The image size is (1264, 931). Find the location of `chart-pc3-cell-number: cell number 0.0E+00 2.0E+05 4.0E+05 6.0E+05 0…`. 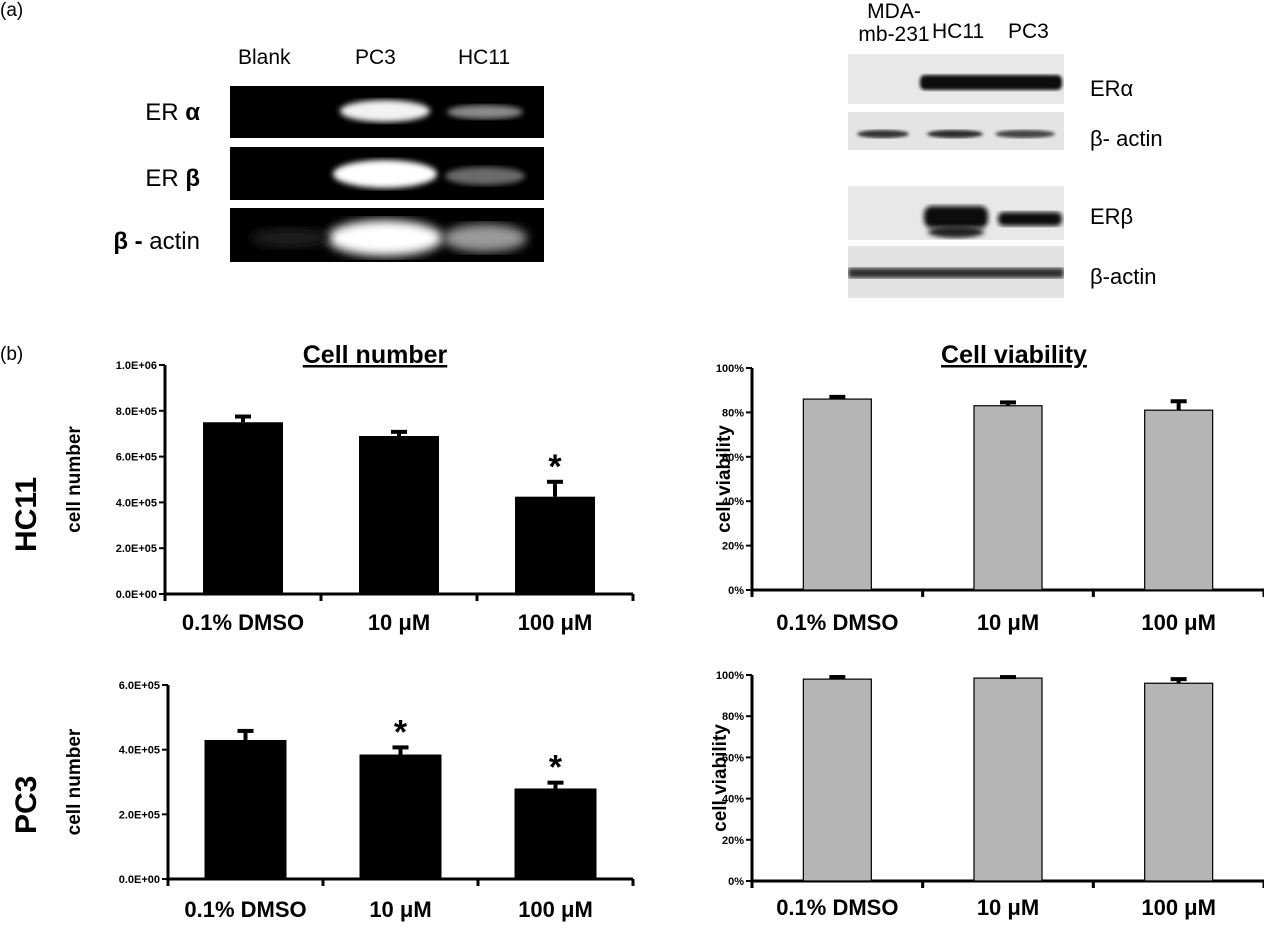

chart-pc3-cell-number: cell number 0.0E+00 2.0E+05 4.0E+05 6.0E+05 0… is located at coordinates (349, 801).